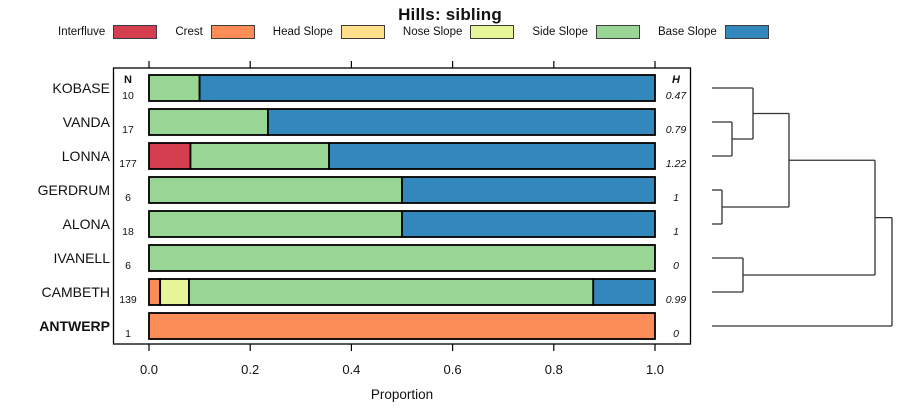 This screenshot has height=420, width=900. What do you see at coordinates (128, 96) in the screenshot?
I see `n-value: 10` at bounding box center [128, 96].